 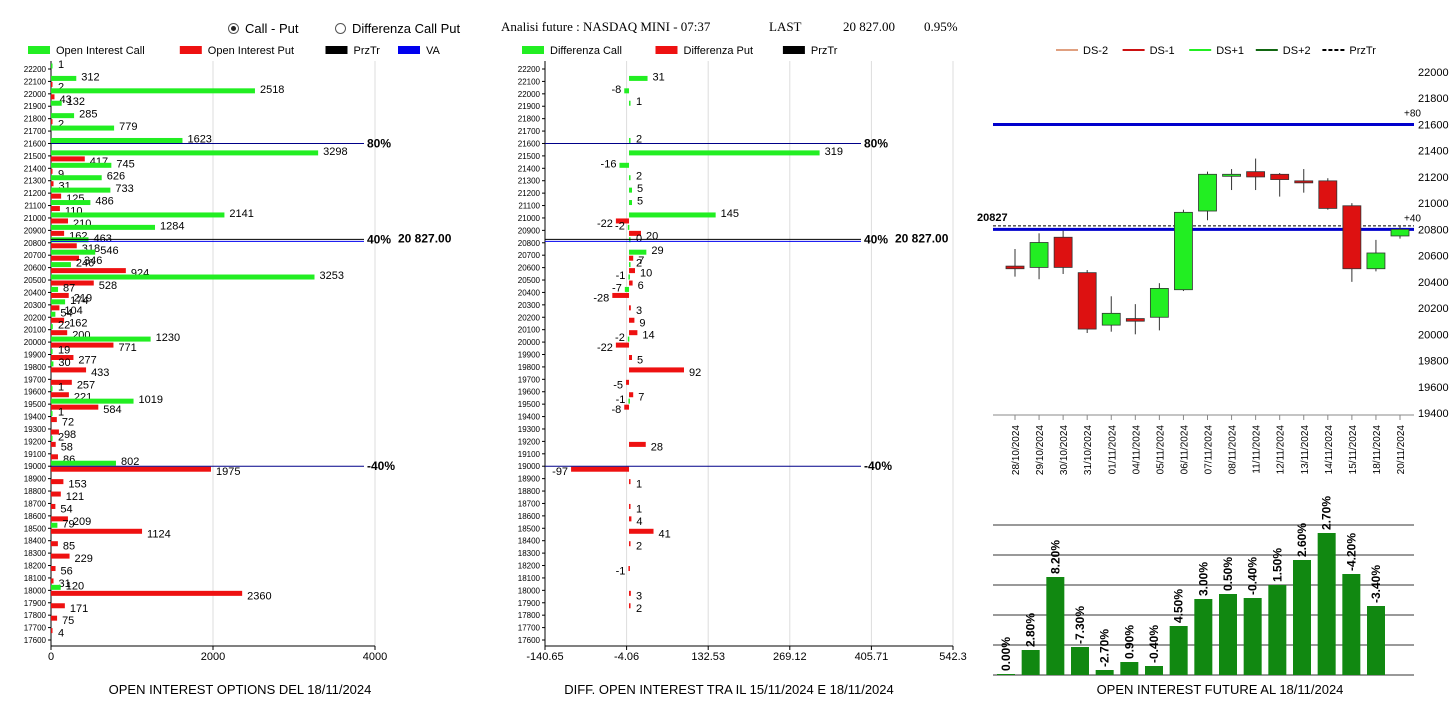 I want to click on oi-future-label: 3.00%, so click(x=1203, y=579).